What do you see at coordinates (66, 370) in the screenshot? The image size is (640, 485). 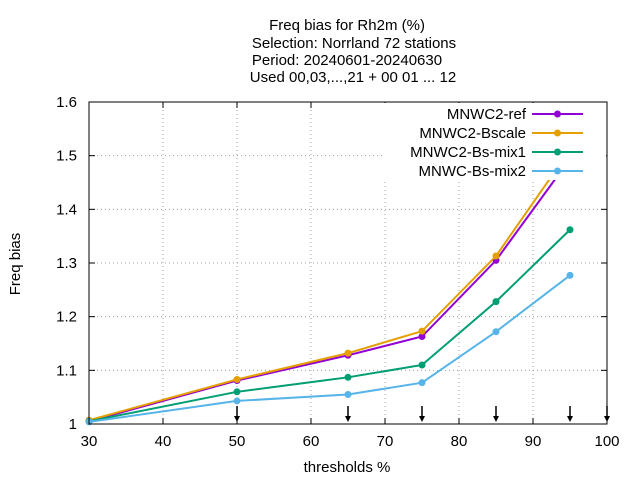 I see `y-tick-label: 1.1` at bounding box center [66, 370].